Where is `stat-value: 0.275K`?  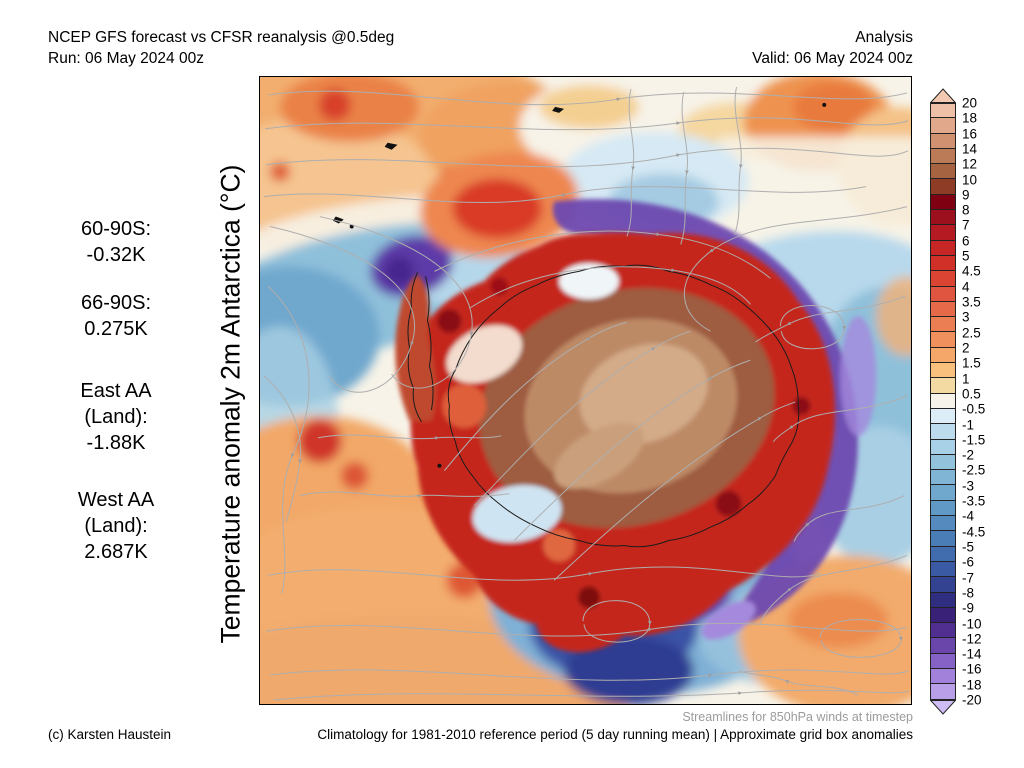 stat-value: 0.275K is located at coordinates (116, 329).